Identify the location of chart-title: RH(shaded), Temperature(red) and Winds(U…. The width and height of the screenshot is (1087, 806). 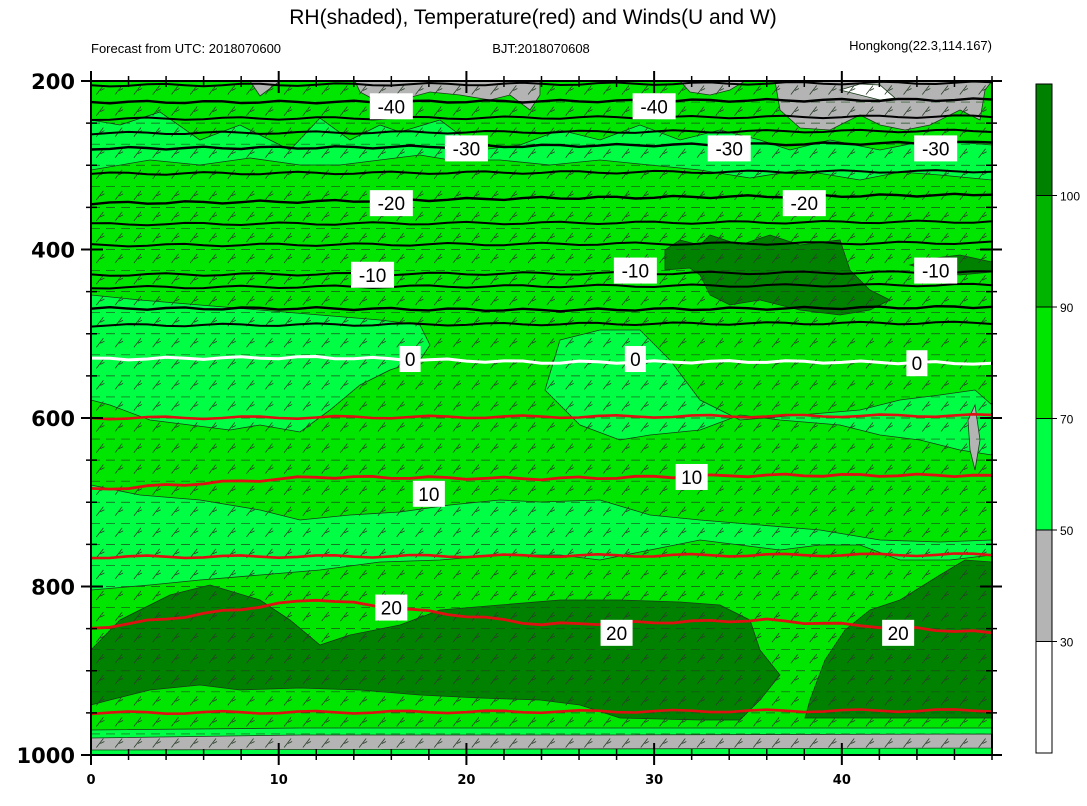
(532, 17).